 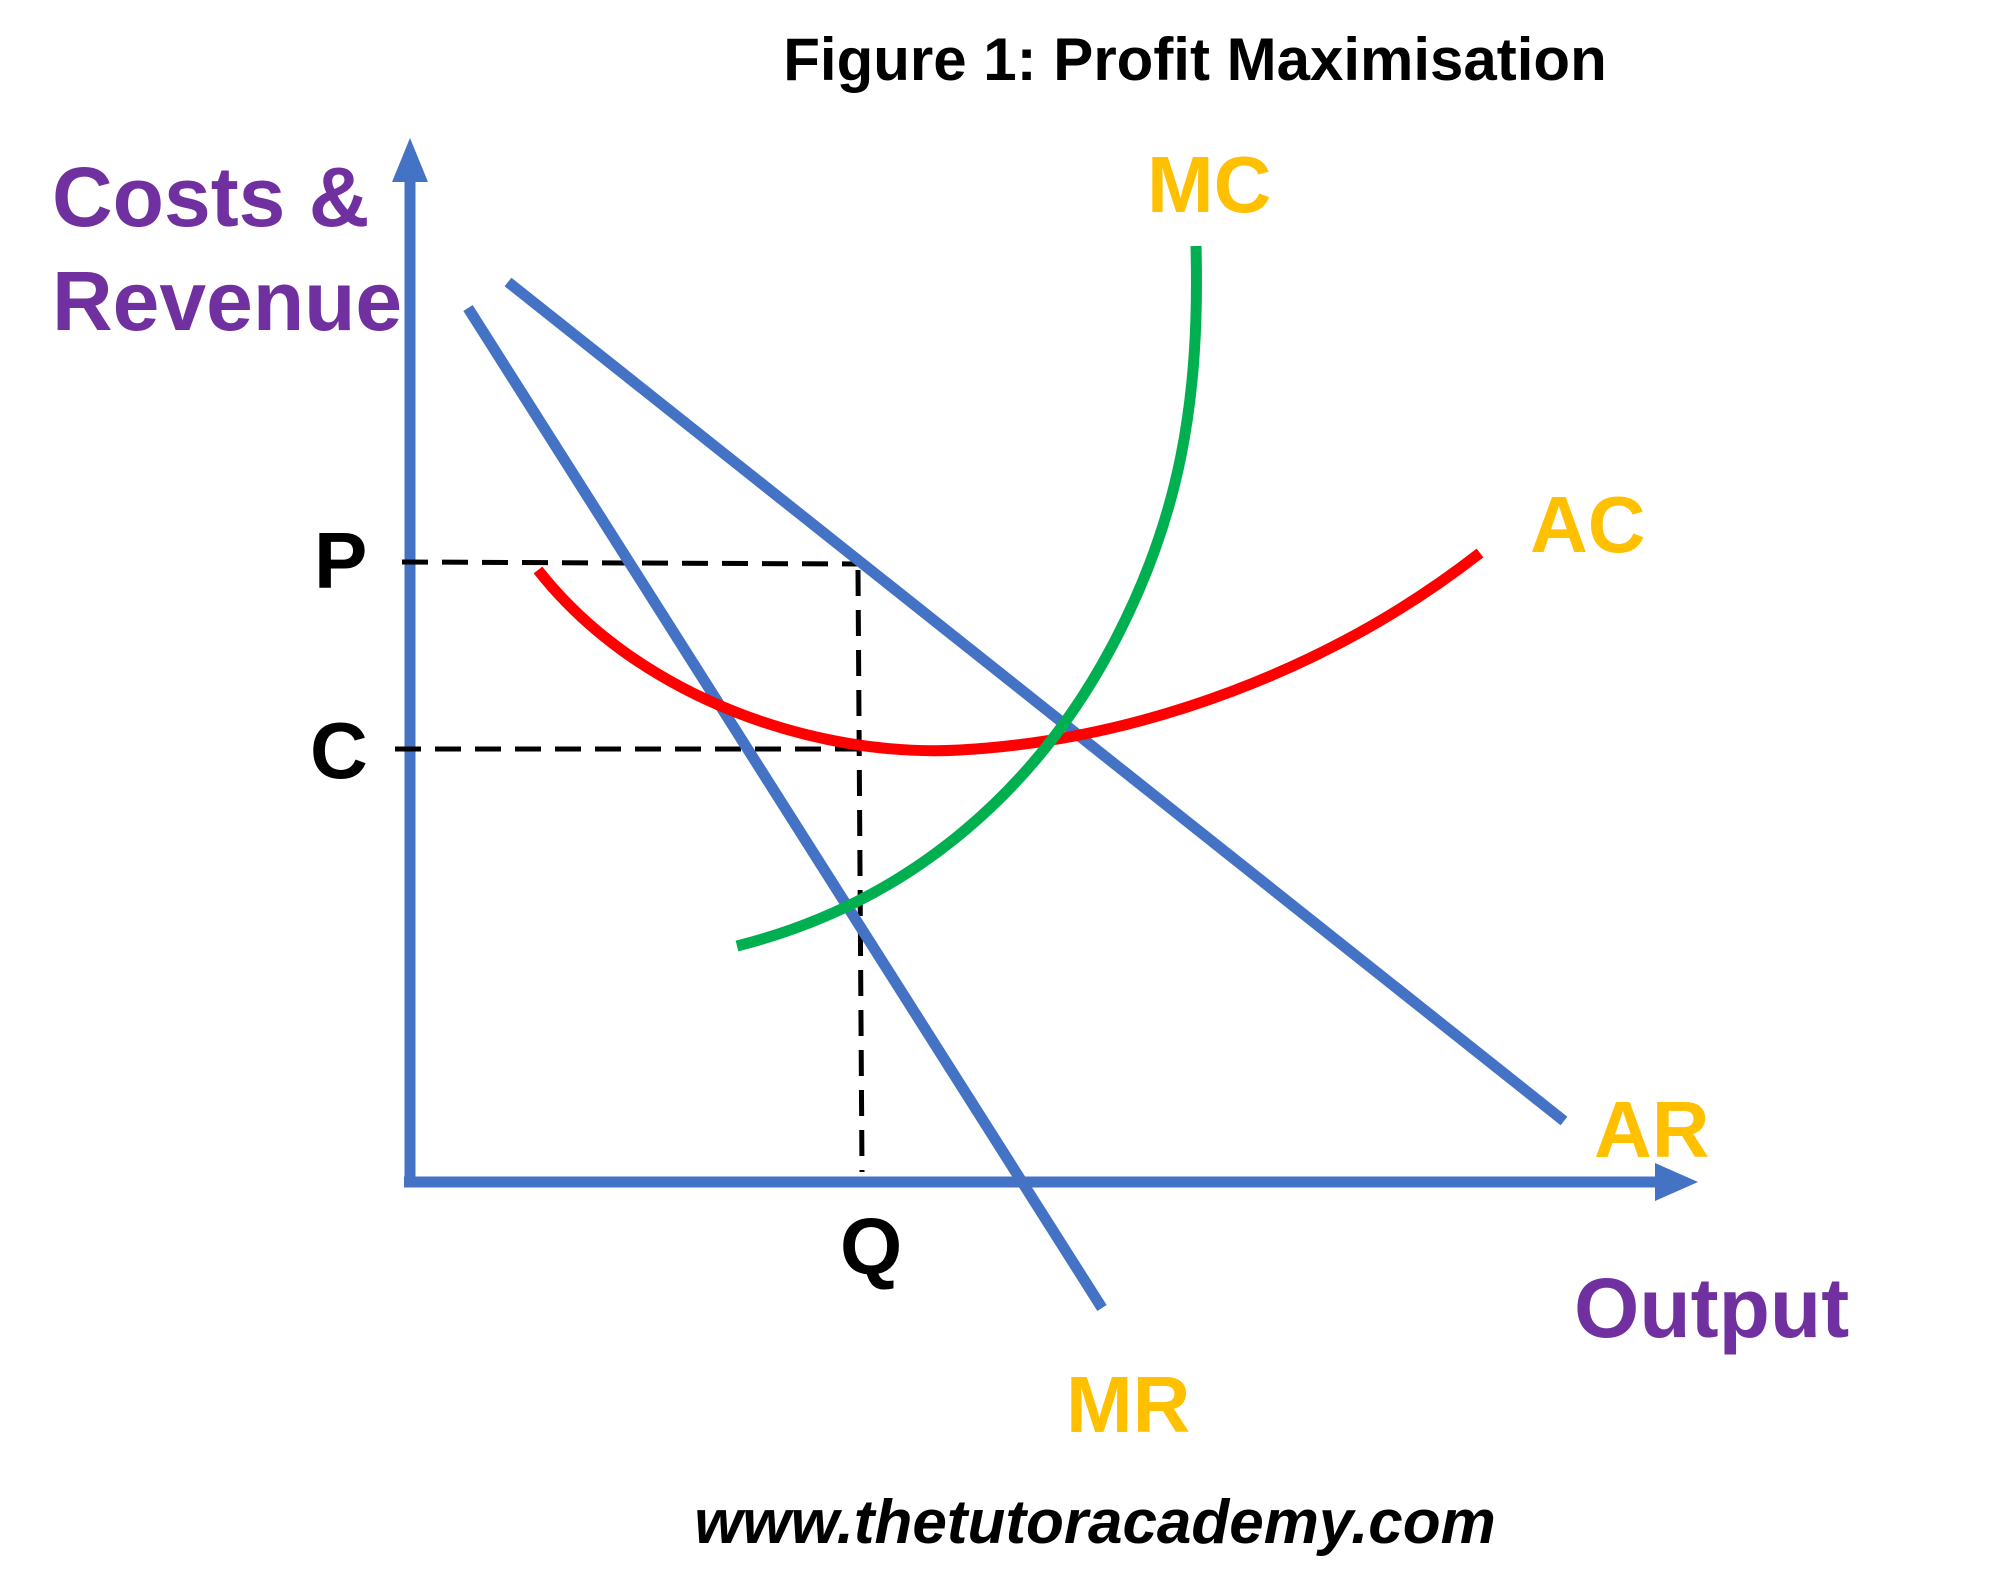 I want to click on website-footer: www.thetutoracademy.com, so click(x=1095, y=1522).